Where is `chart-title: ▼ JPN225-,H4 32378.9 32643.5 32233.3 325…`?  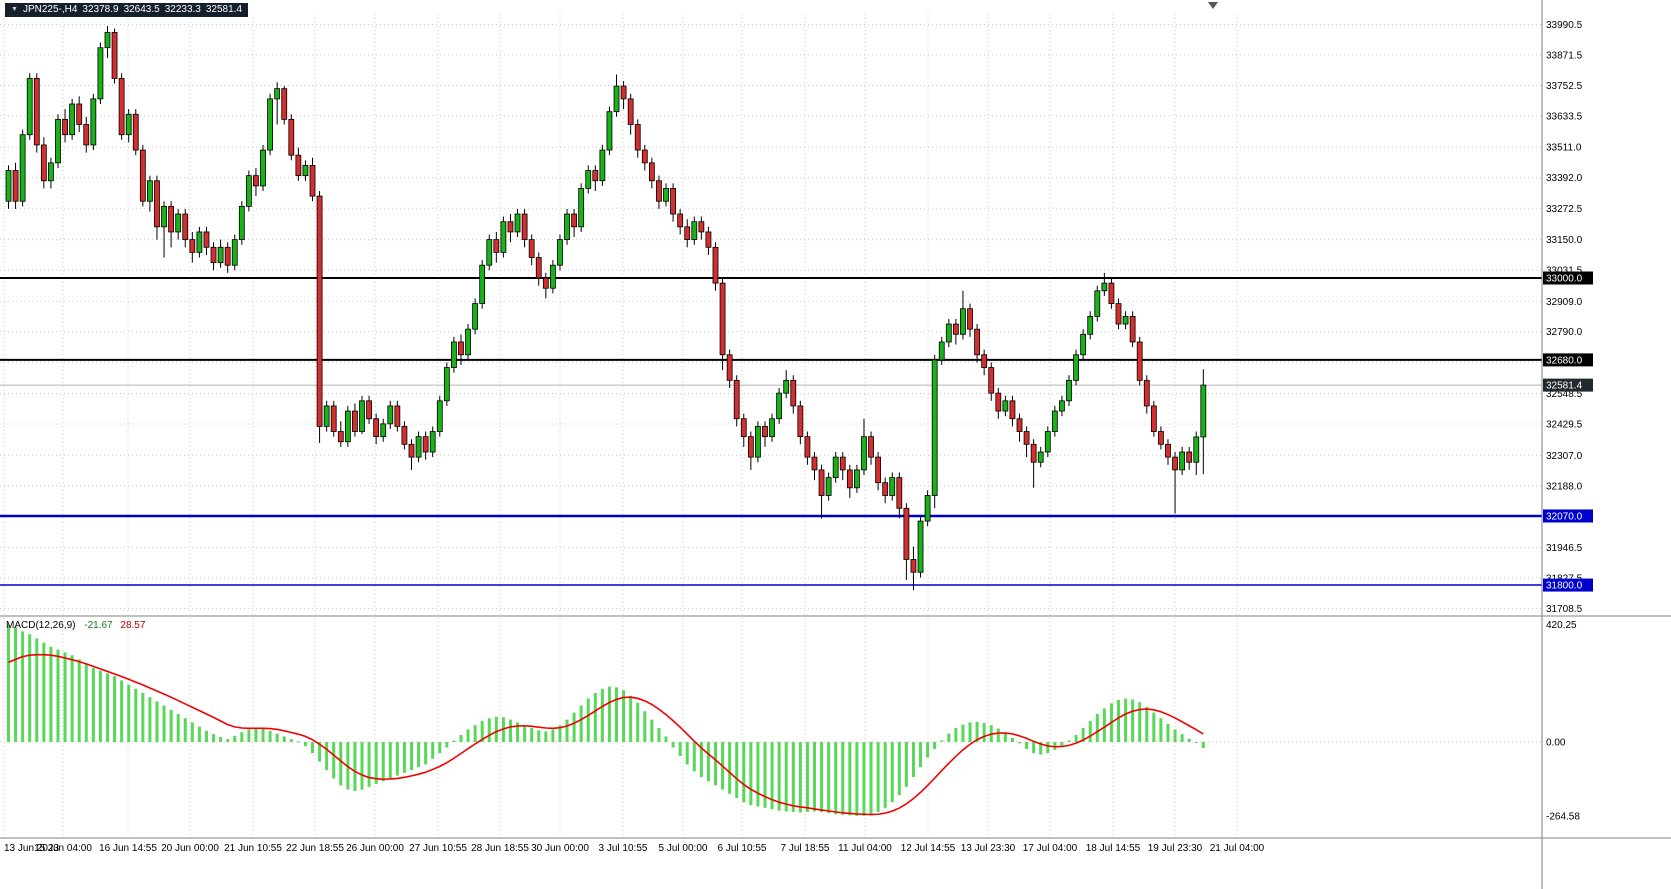 chart-title: ▼ JPN225-,H4 32378.9 32643.5 32233.3 325… is located at coordinates (127, 10).